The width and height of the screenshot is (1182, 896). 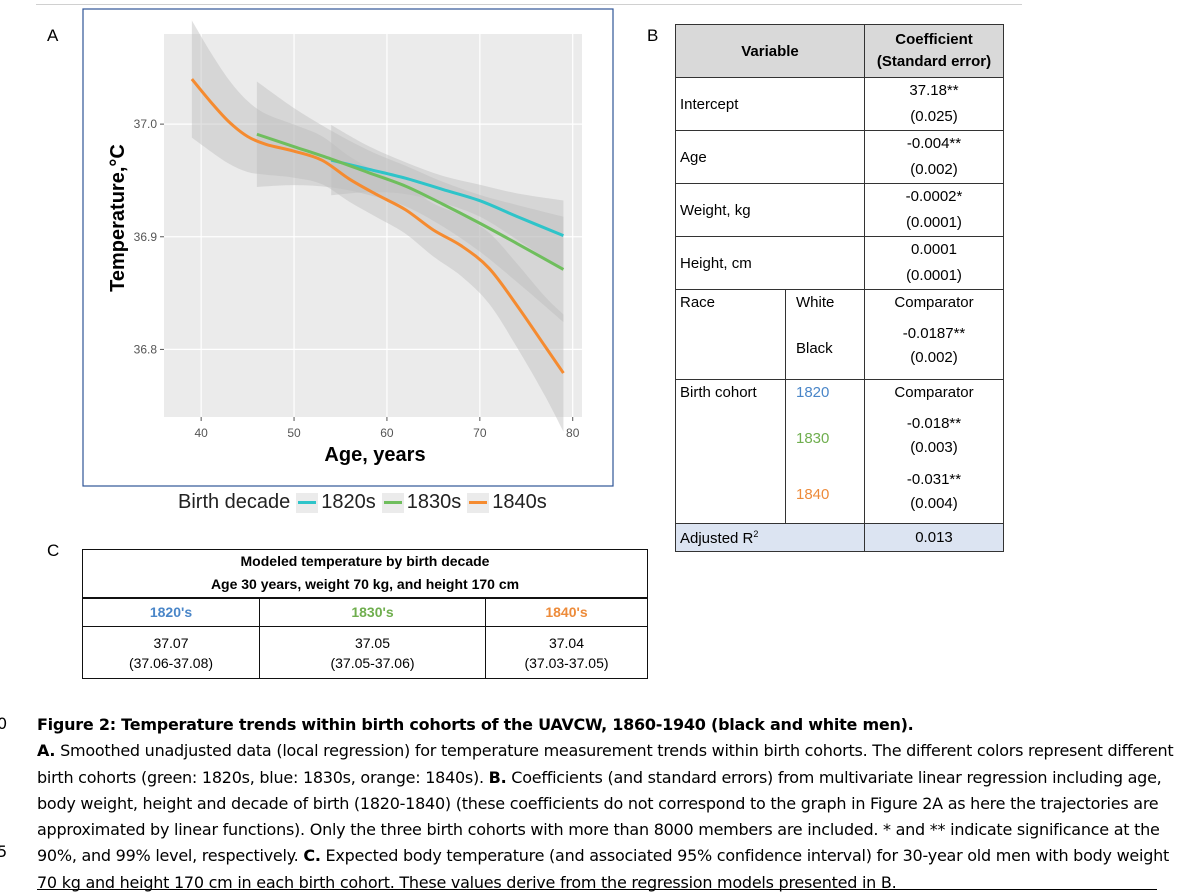 What do you see at coordinates (171, 612) in the screenshot?
I see `header-1820s: 1820's` at bounding box center [171, 612].